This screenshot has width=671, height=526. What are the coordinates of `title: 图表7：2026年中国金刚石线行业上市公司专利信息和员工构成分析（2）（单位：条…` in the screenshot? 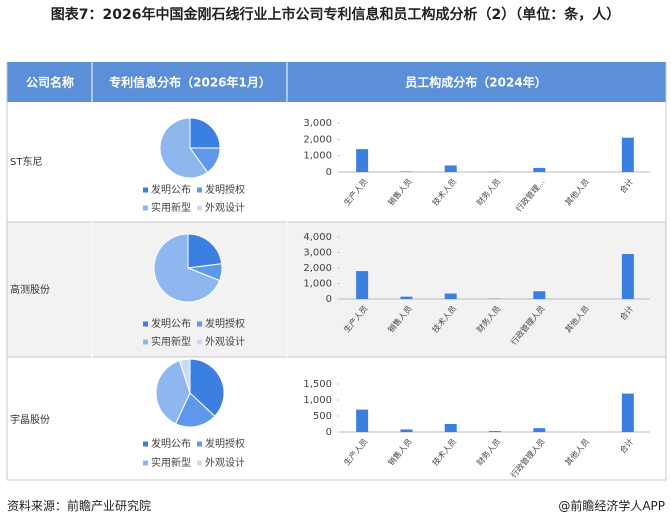 It's located at (335, 15).